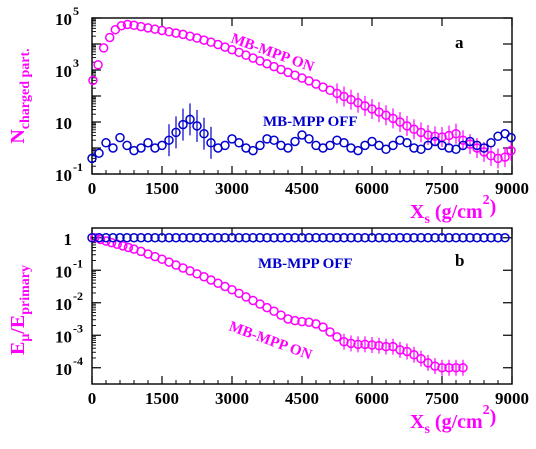  I want to click on x-axis-title-part: ), so click(493, 207).